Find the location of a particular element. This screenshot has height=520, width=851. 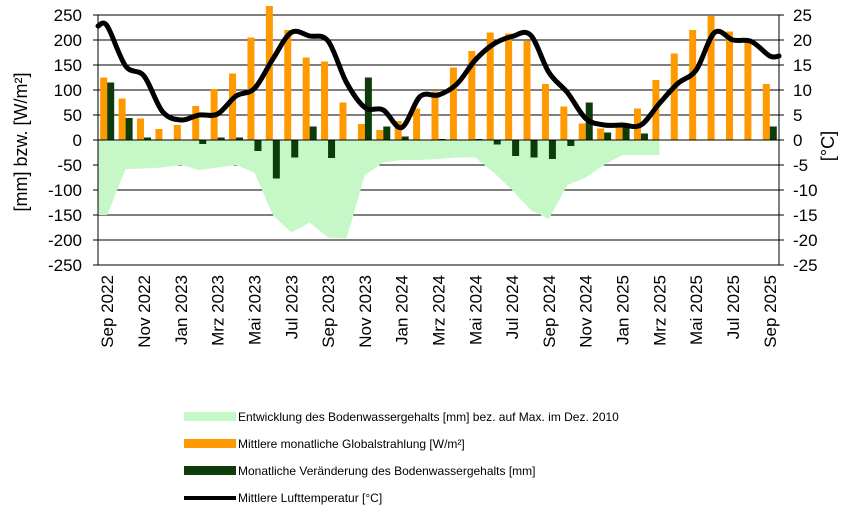

x-tick-label: Sep 2025 is located at coordinates (770, 311).